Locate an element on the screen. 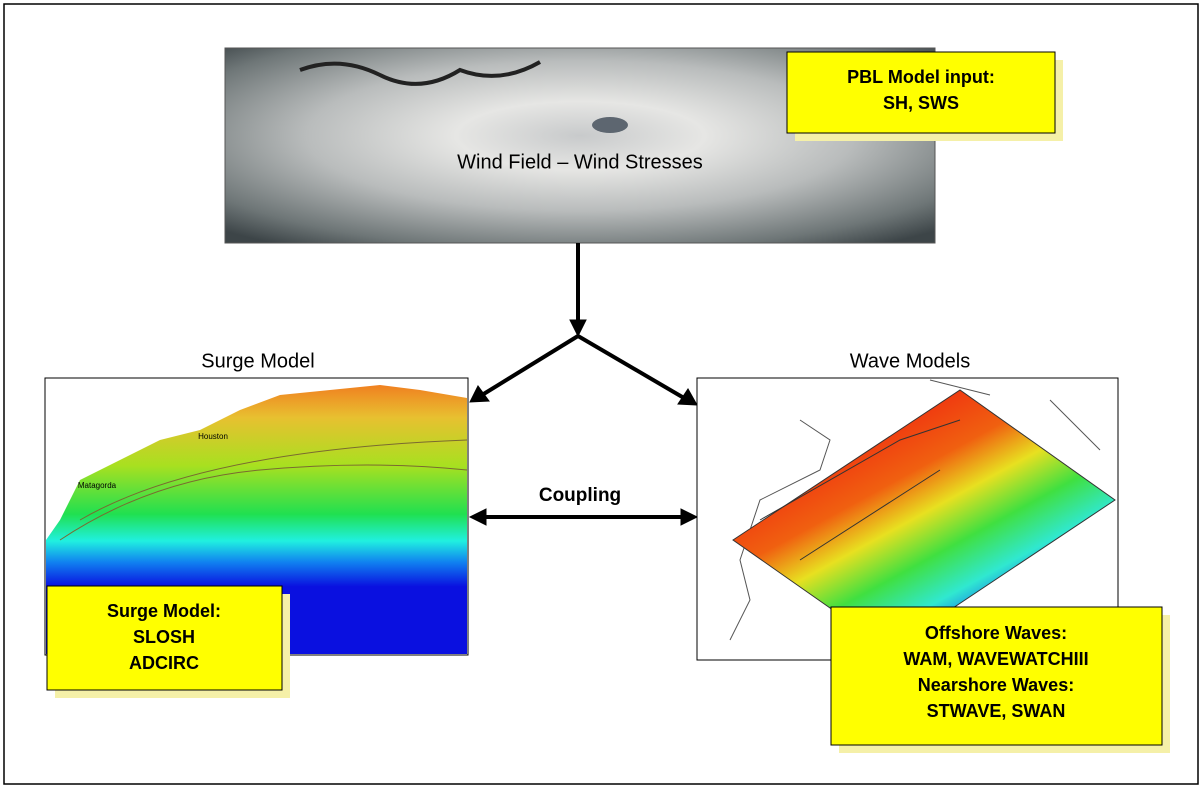 The width and height of the screenshot is (1203, 789). wave-box is located at coordinates (996, 676).